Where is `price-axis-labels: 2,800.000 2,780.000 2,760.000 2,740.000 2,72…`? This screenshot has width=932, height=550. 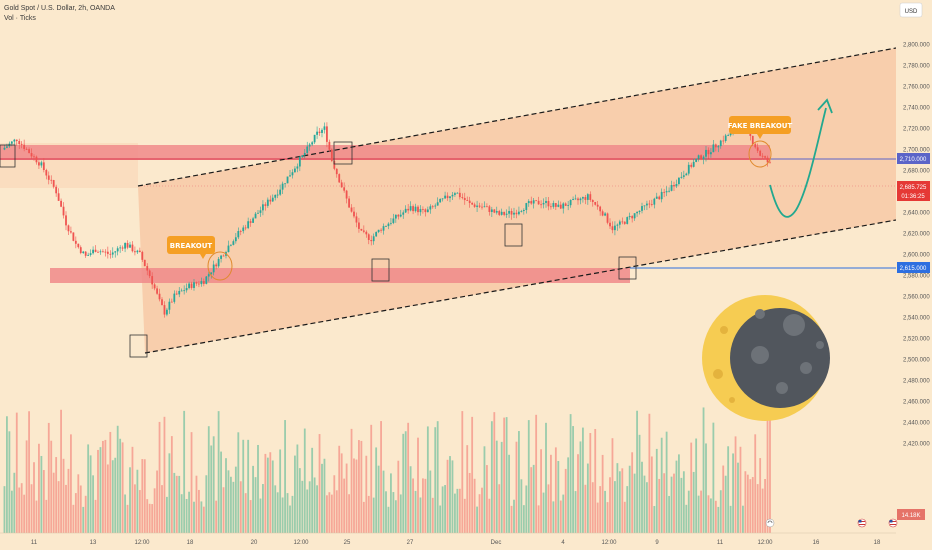
price-axis-labels: 2,800.000 2,780.000 2,760.000 2,740.000 2,72… is located at coordinates (916, 245).